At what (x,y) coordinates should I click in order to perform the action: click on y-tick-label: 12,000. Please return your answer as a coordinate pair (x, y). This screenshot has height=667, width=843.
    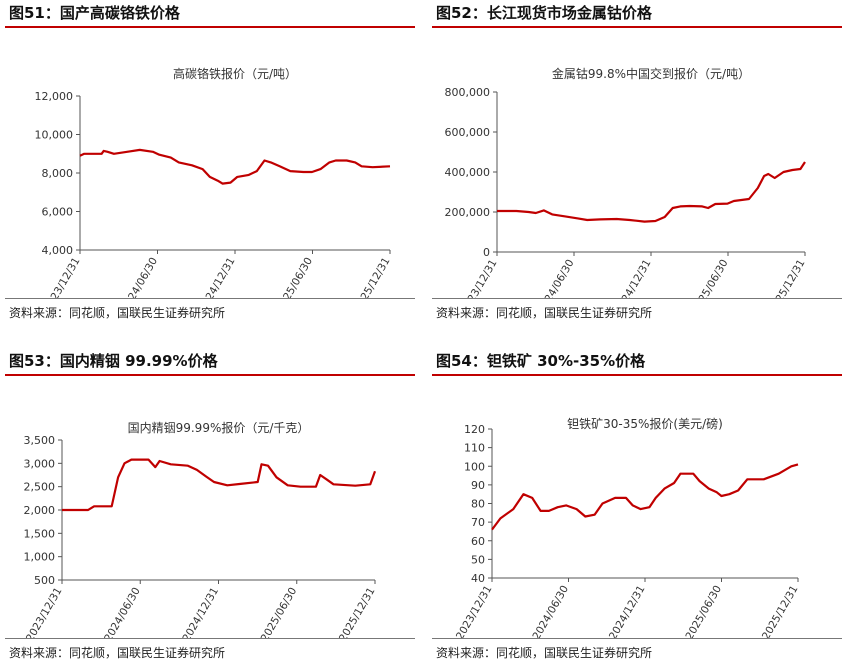
    Looking at the image, I should click on (54, 96).